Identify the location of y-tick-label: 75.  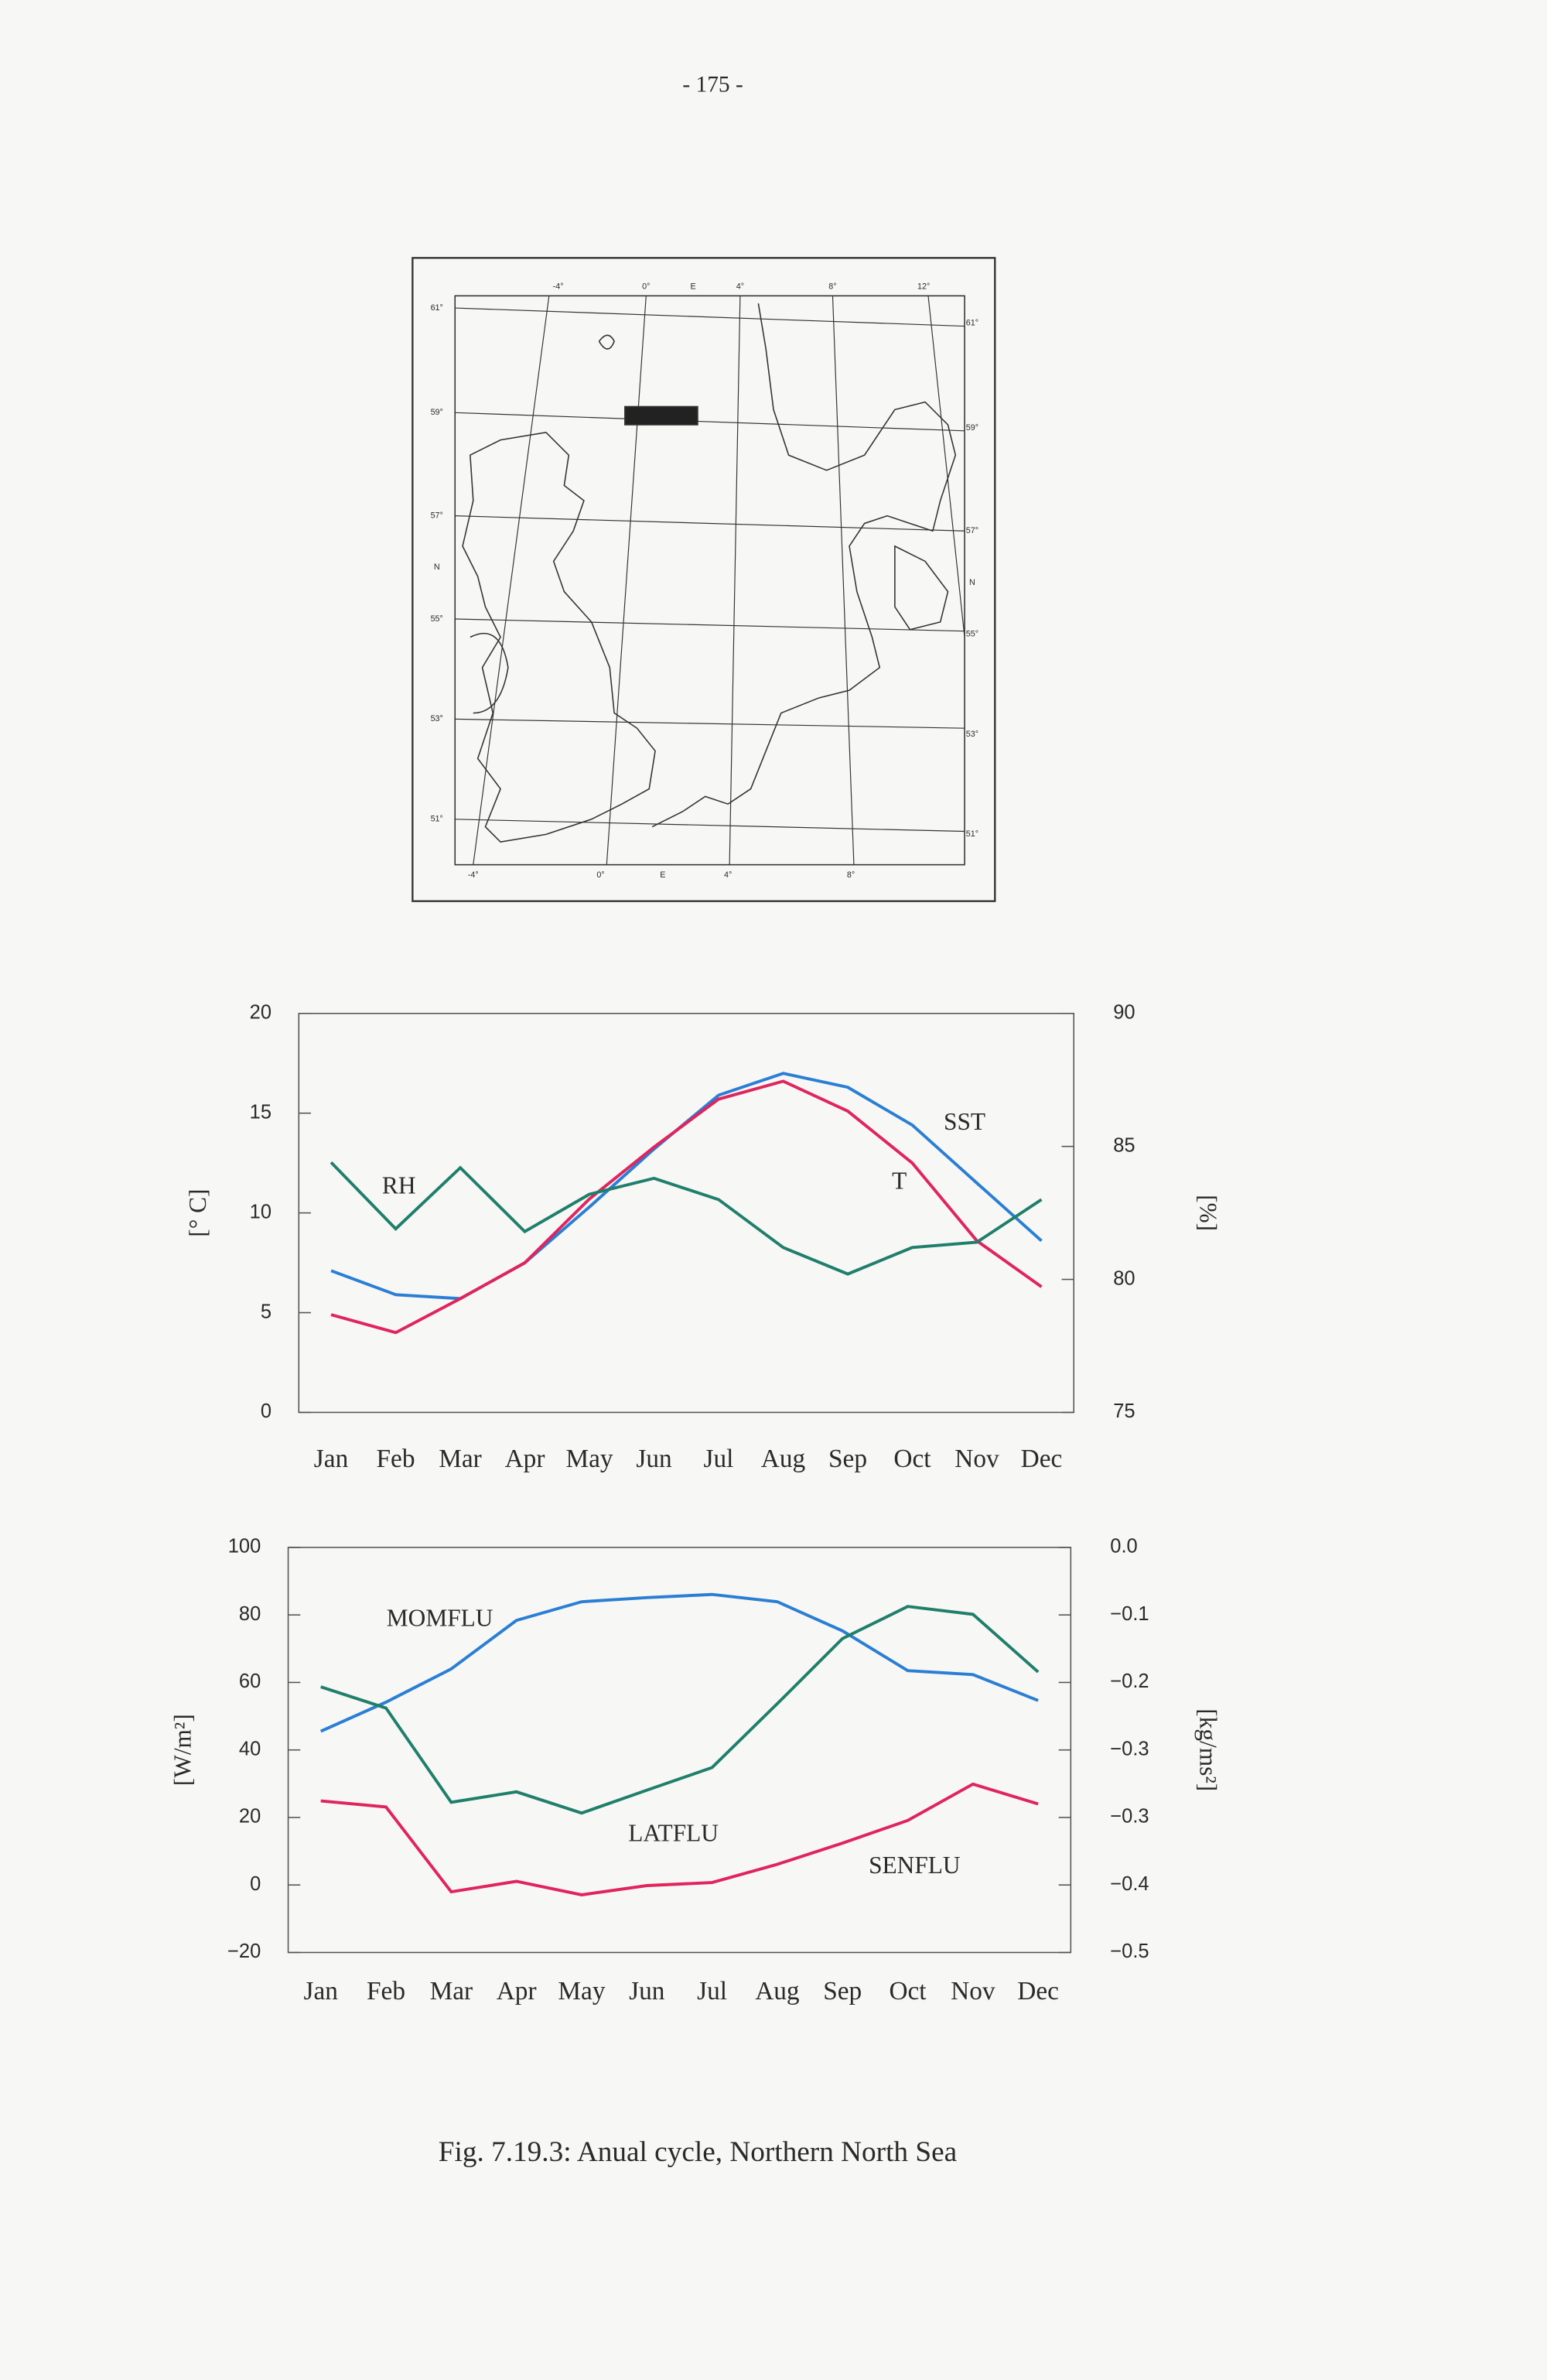
(1124, 1411).